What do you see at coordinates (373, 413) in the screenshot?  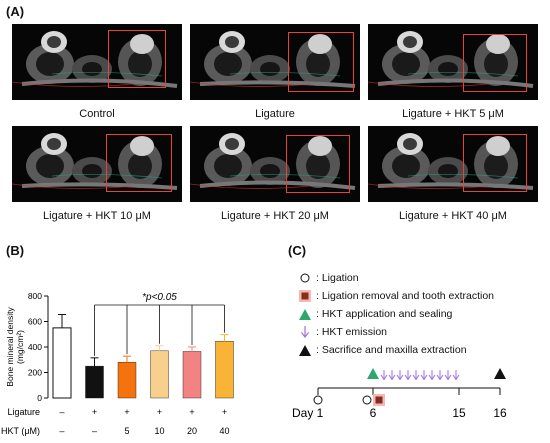 I see `day-label-6: 6` at bounding box center [373, 413].